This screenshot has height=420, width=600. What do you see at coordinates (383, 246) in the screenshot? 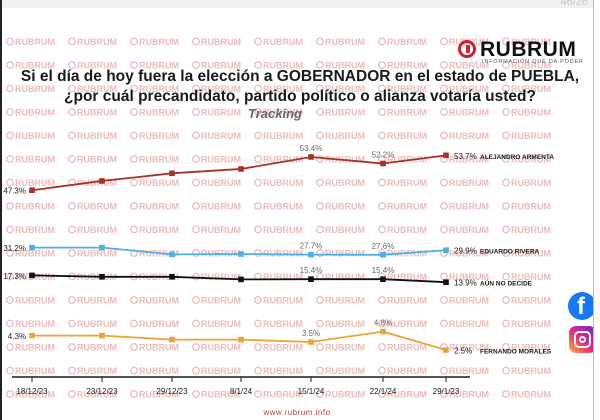
I see `data-label: 27.6%` at bounding box center [383, 246].